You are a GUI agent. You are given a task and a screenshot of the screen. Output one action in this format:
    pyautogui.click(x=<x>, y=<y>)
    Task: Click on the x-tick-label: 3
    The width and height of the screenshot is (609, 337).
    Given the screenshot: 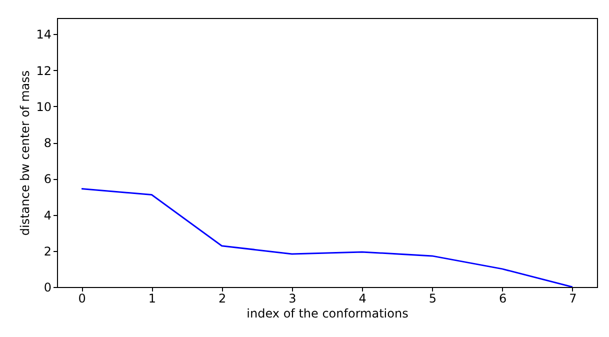 What is the action you would take?
    pyautogui.click(x=292, y=299)
    